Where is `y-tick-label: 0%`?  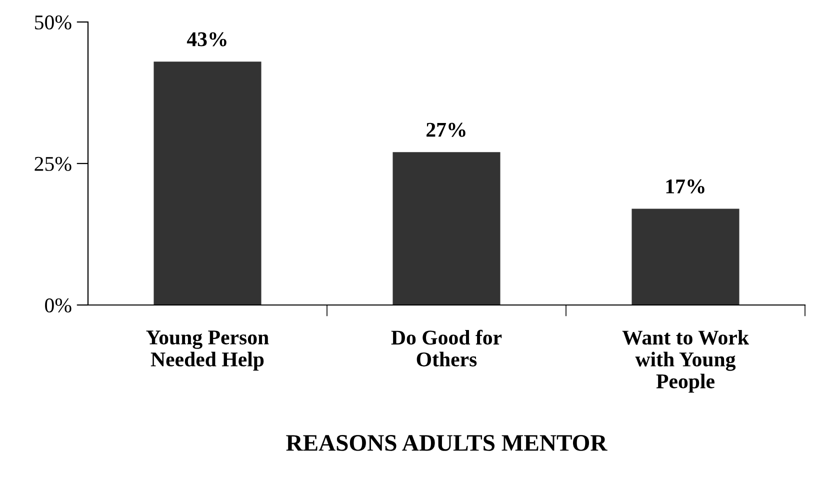 y-tick-label: 0% is located at coordinates (58, 305).